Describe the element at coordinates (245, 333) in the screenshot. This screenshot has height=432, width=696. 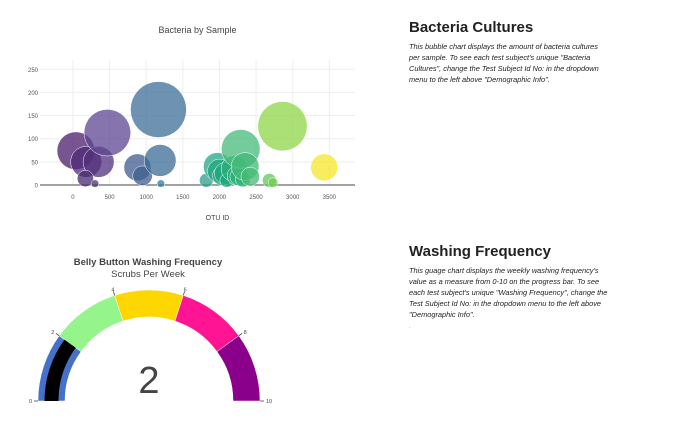
I see `gauge-tick-label: 8` at that location.